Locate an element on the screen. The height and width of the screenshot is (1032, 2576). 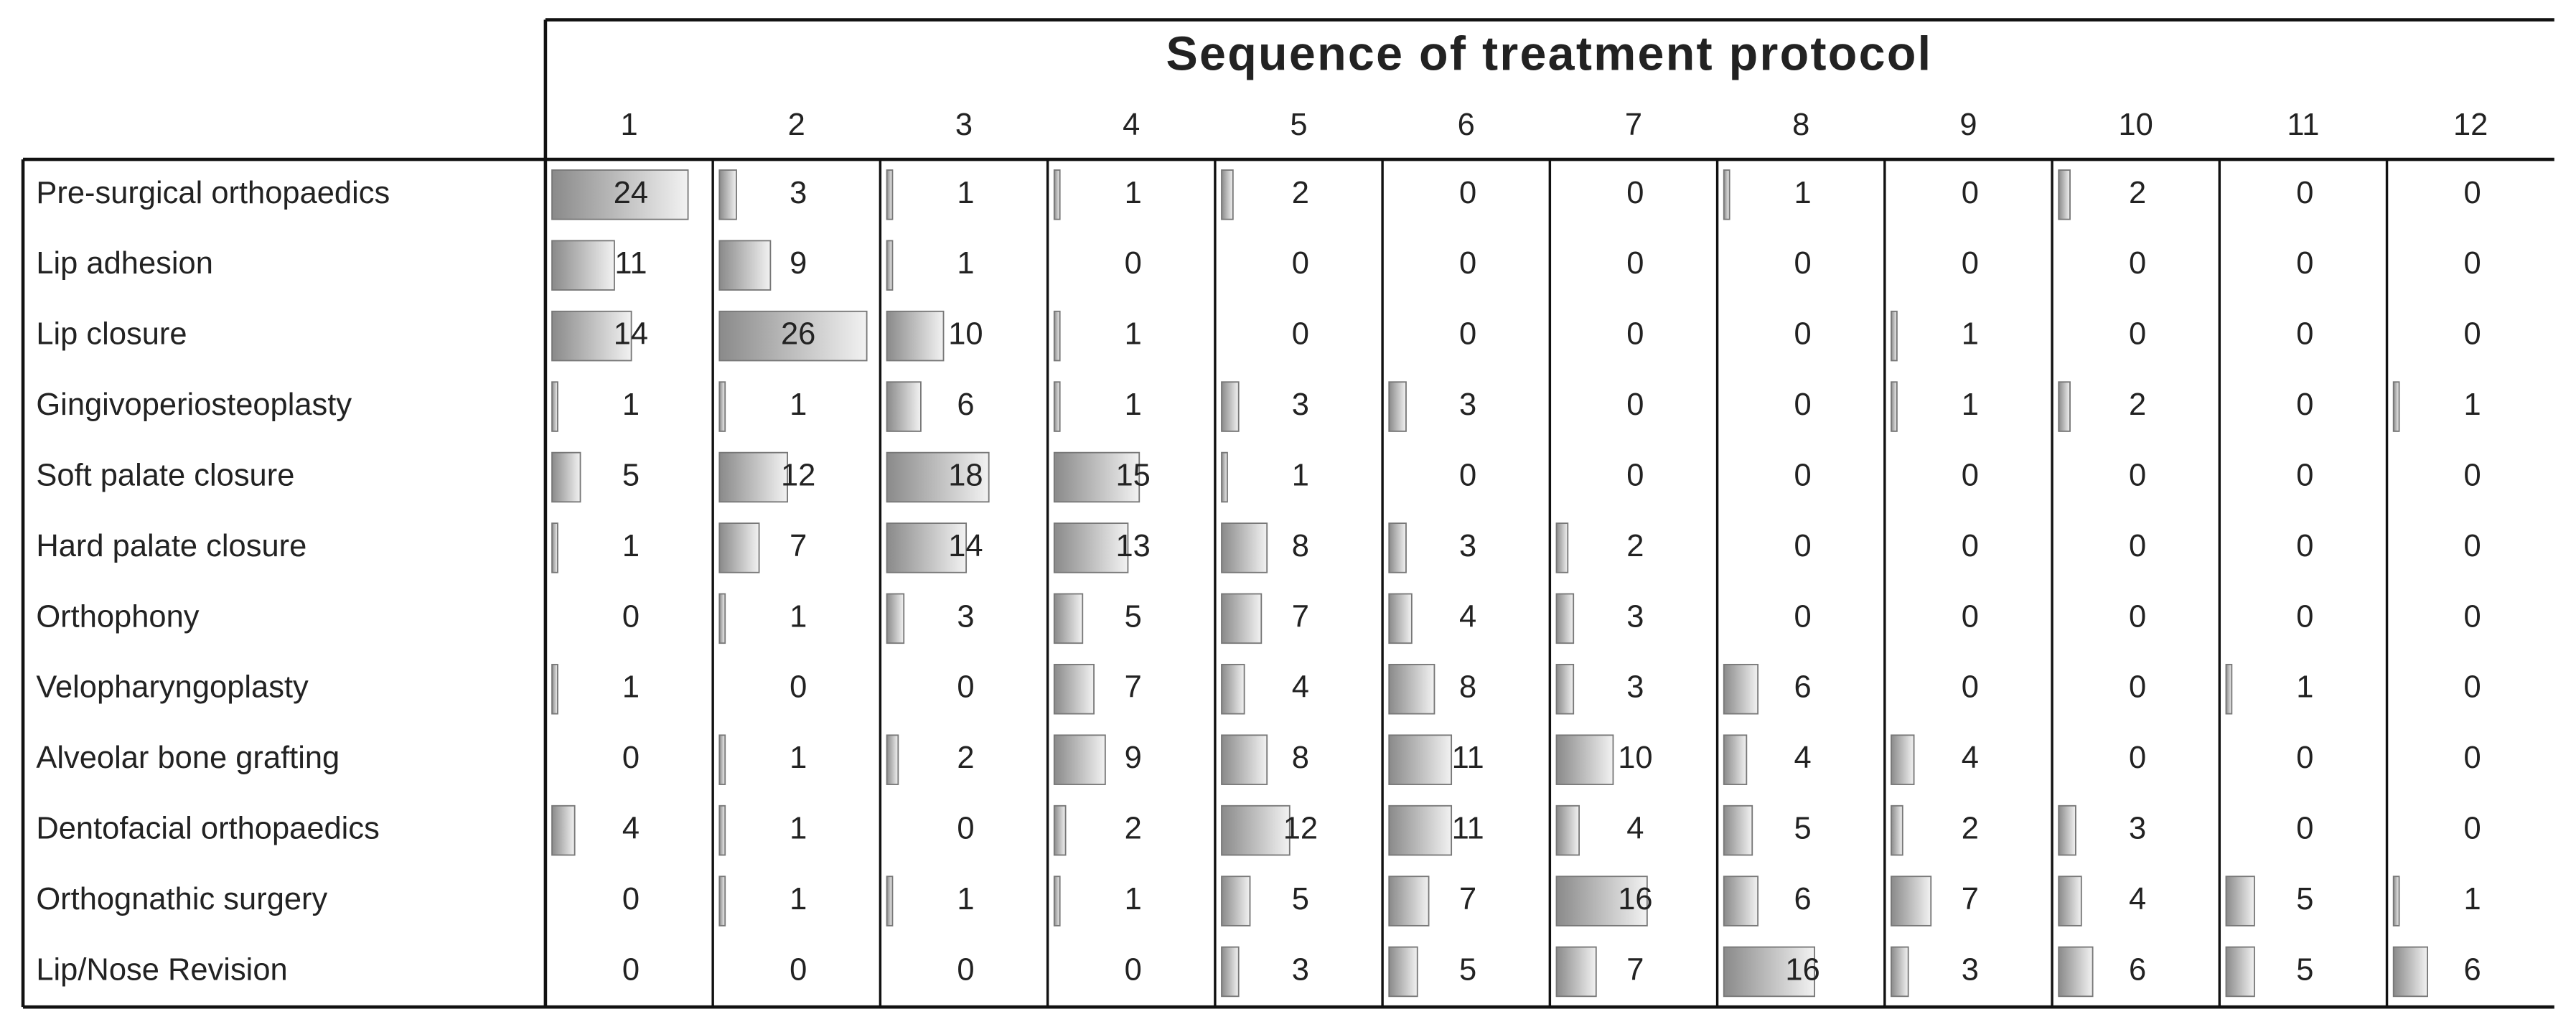
row-label: Lip/Nose Revision is located at coordinates (162, 969).